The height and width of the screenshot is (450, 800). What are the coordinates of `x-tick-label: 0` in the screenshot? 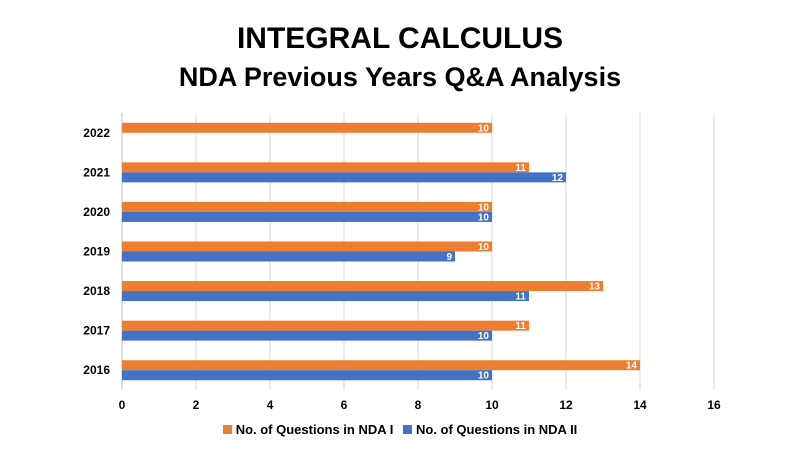 It's located at (122, 405).